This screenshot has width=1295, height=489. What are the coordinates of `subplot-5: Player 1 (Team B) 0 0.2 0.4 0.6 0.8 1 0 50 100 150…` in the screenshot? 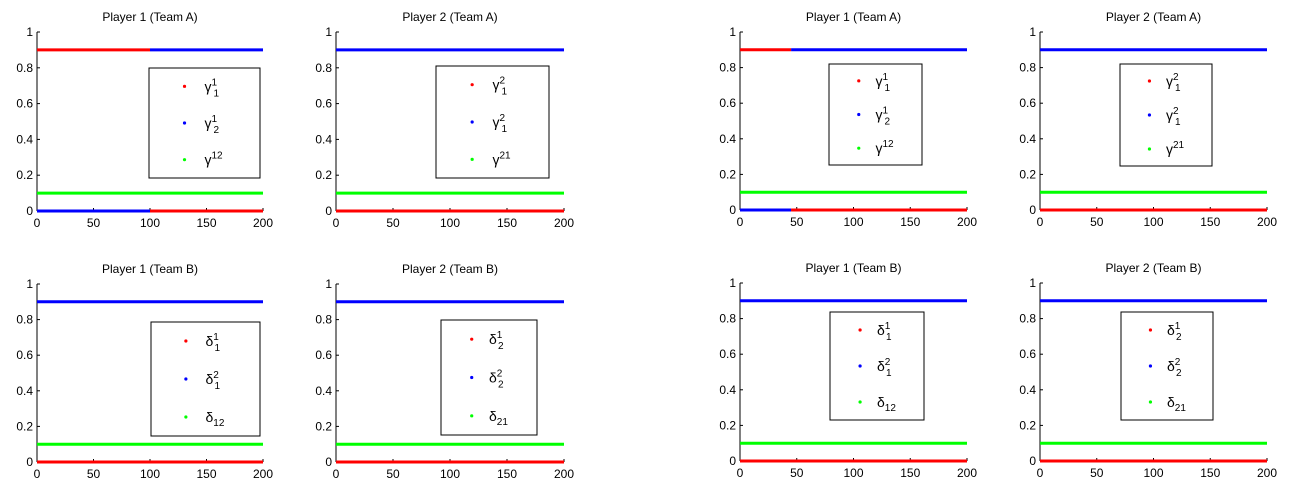 It's located at (144, 371).